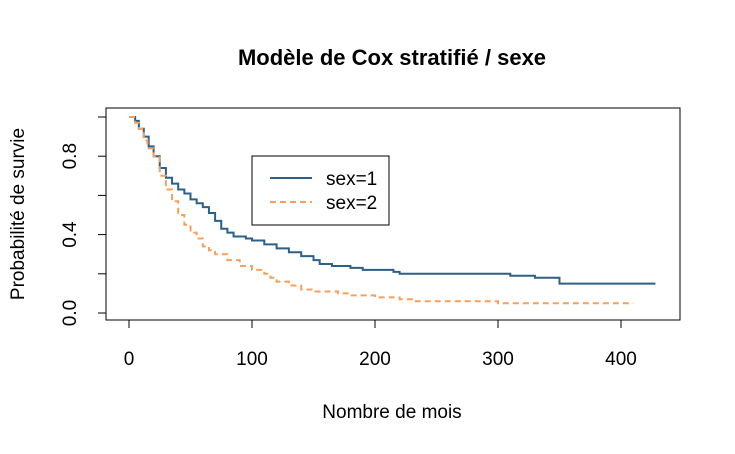  Describe the element at coordinates (621, 359) in the screenshot. I see `x-tick-label: 400` at that location.